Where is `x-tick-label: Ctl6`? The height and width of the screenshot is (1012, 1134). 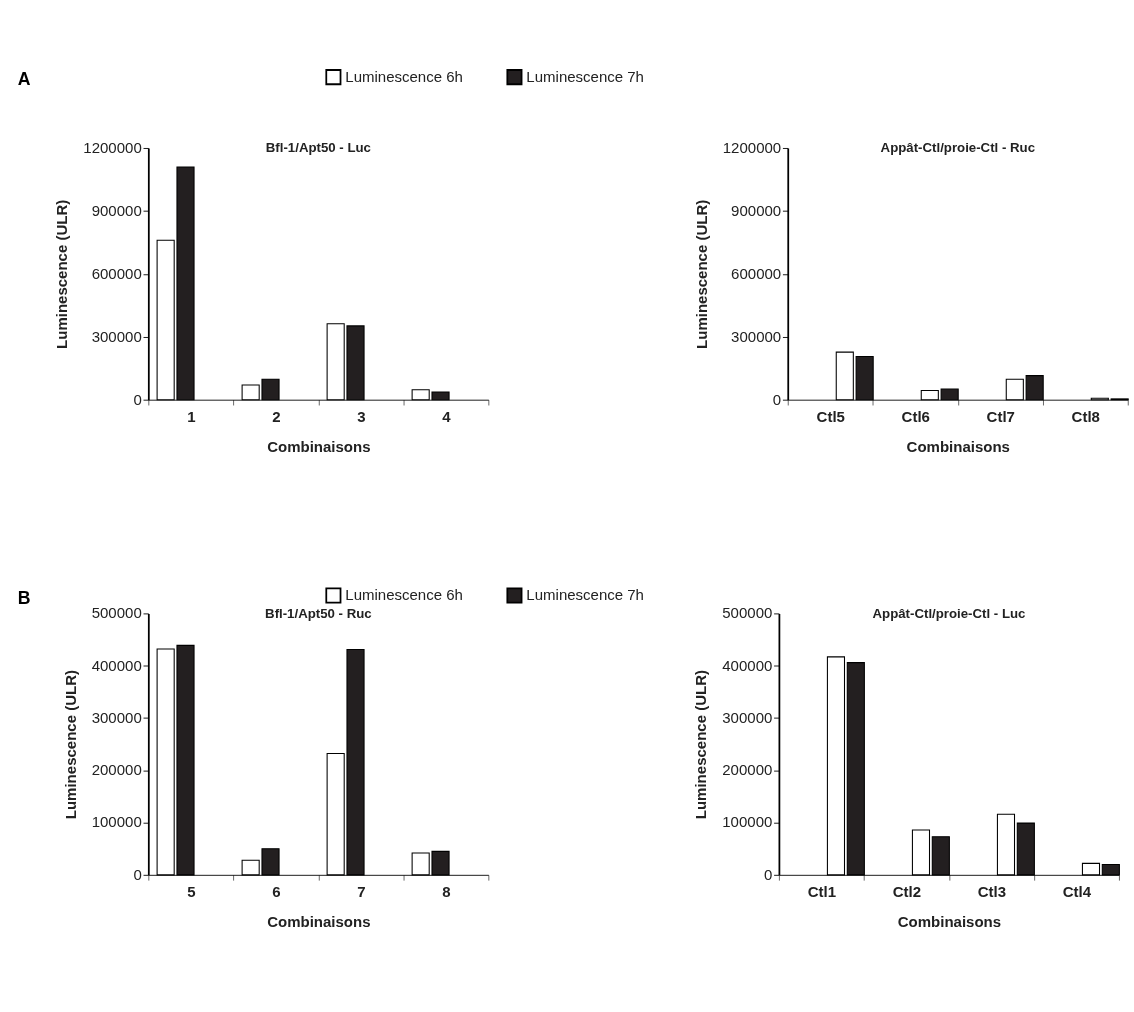 x-tick-label: Ctl6 is located at coordinates (915, 417).